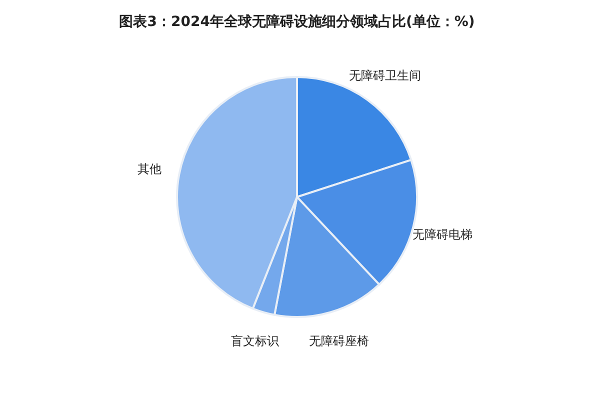 The width and height of the screenshot is (594, 398). I want to click on chart-title: 图表3：2024年全球无障碍设施细分领域占比(单位：%), so click(297, 21).